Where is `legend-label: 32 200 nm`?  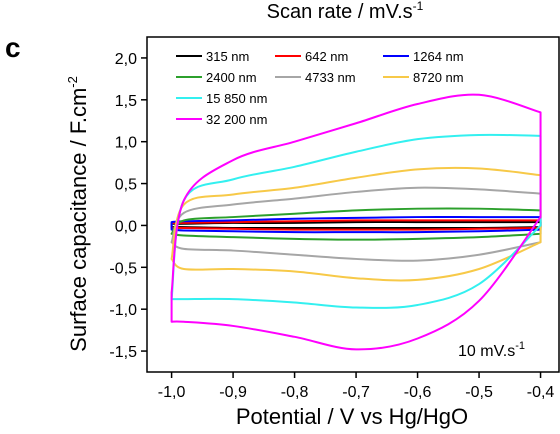
legend-label: 32 200 nm is located at coordinates (236, 119).